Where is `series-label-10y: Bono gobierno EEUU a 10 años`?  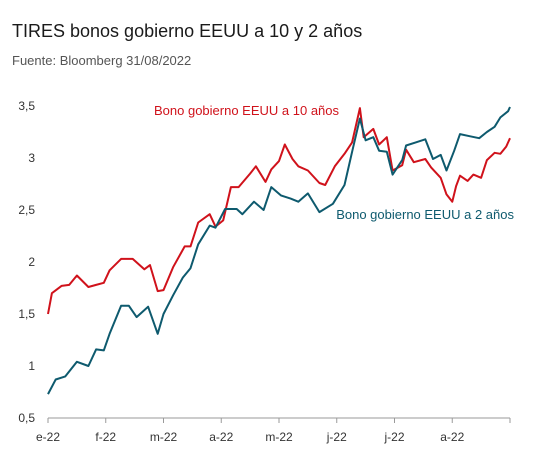
series-label-10y: Bono gobierno EEUU a 10 años is located at coordinates (247, 110).